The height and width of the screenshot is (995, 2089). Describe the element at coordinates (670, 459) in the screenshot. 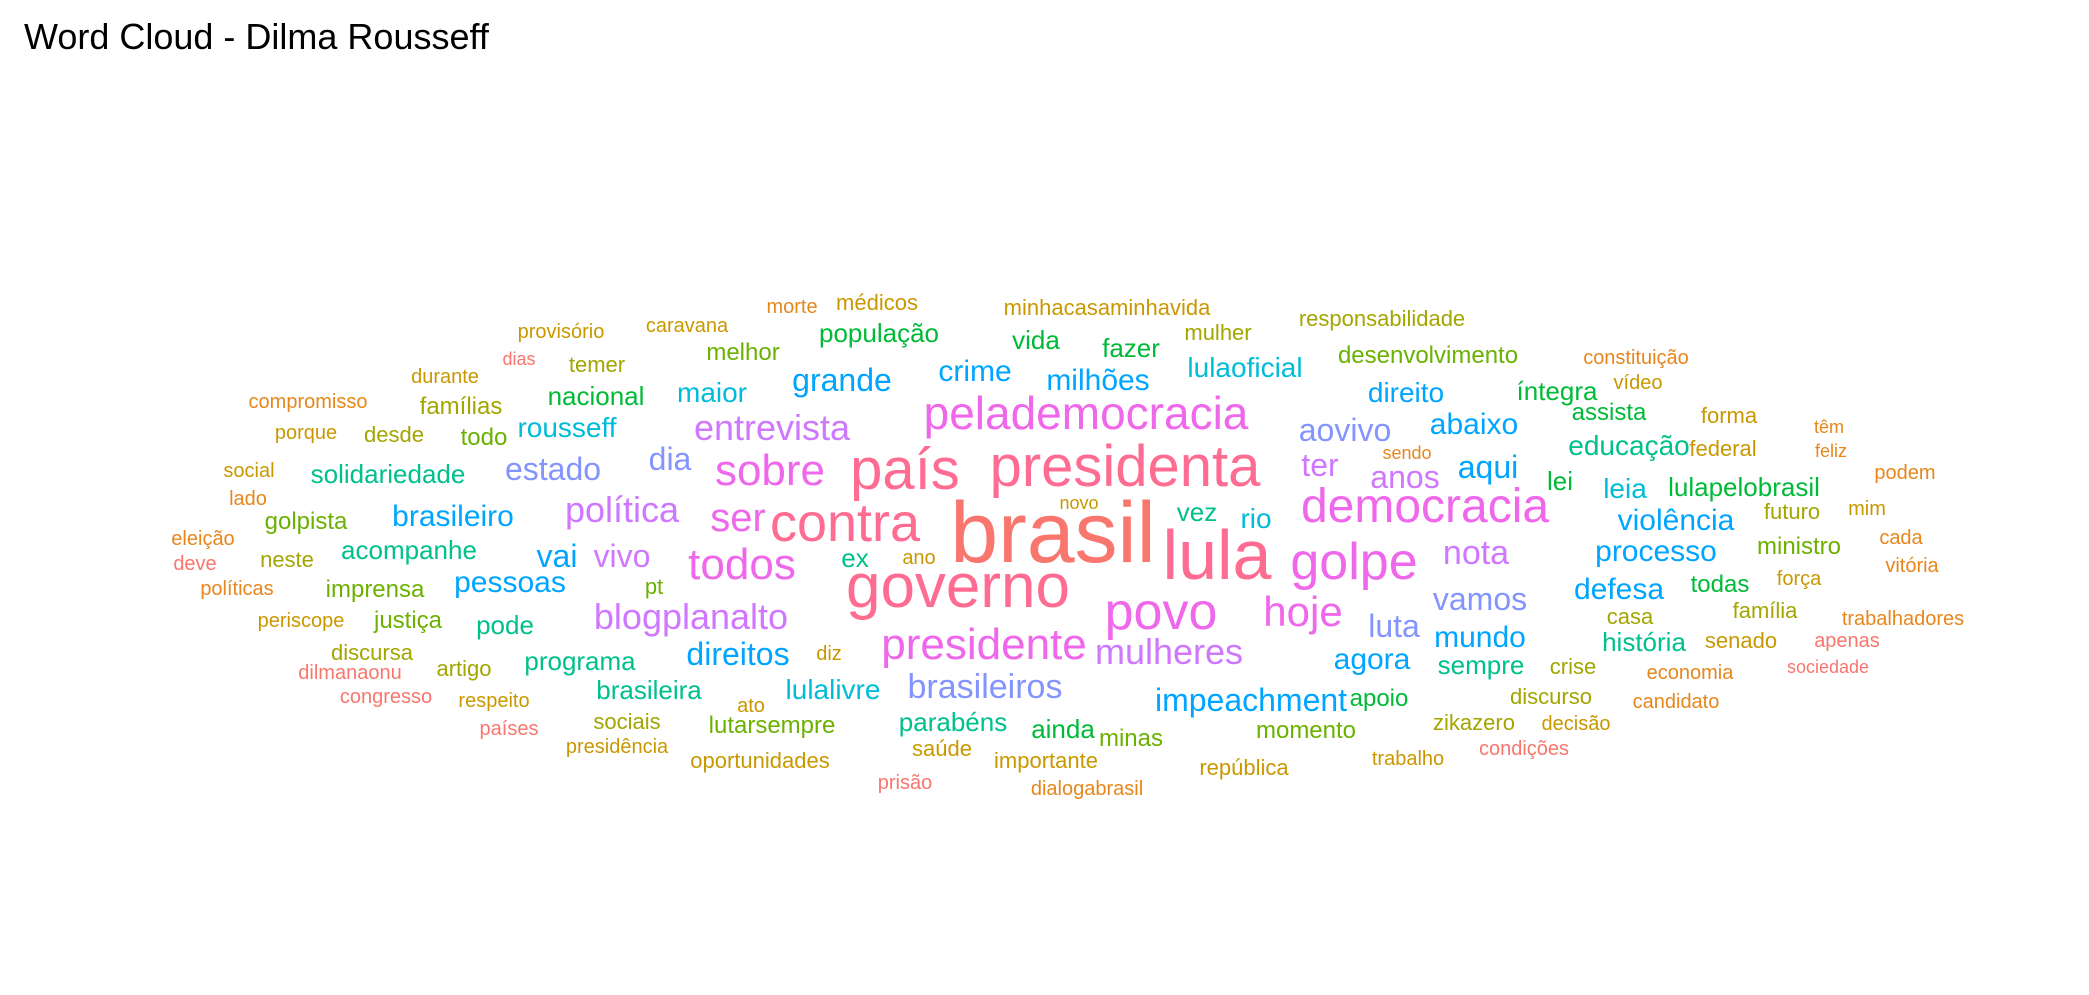

I see `word: dia` at that location.